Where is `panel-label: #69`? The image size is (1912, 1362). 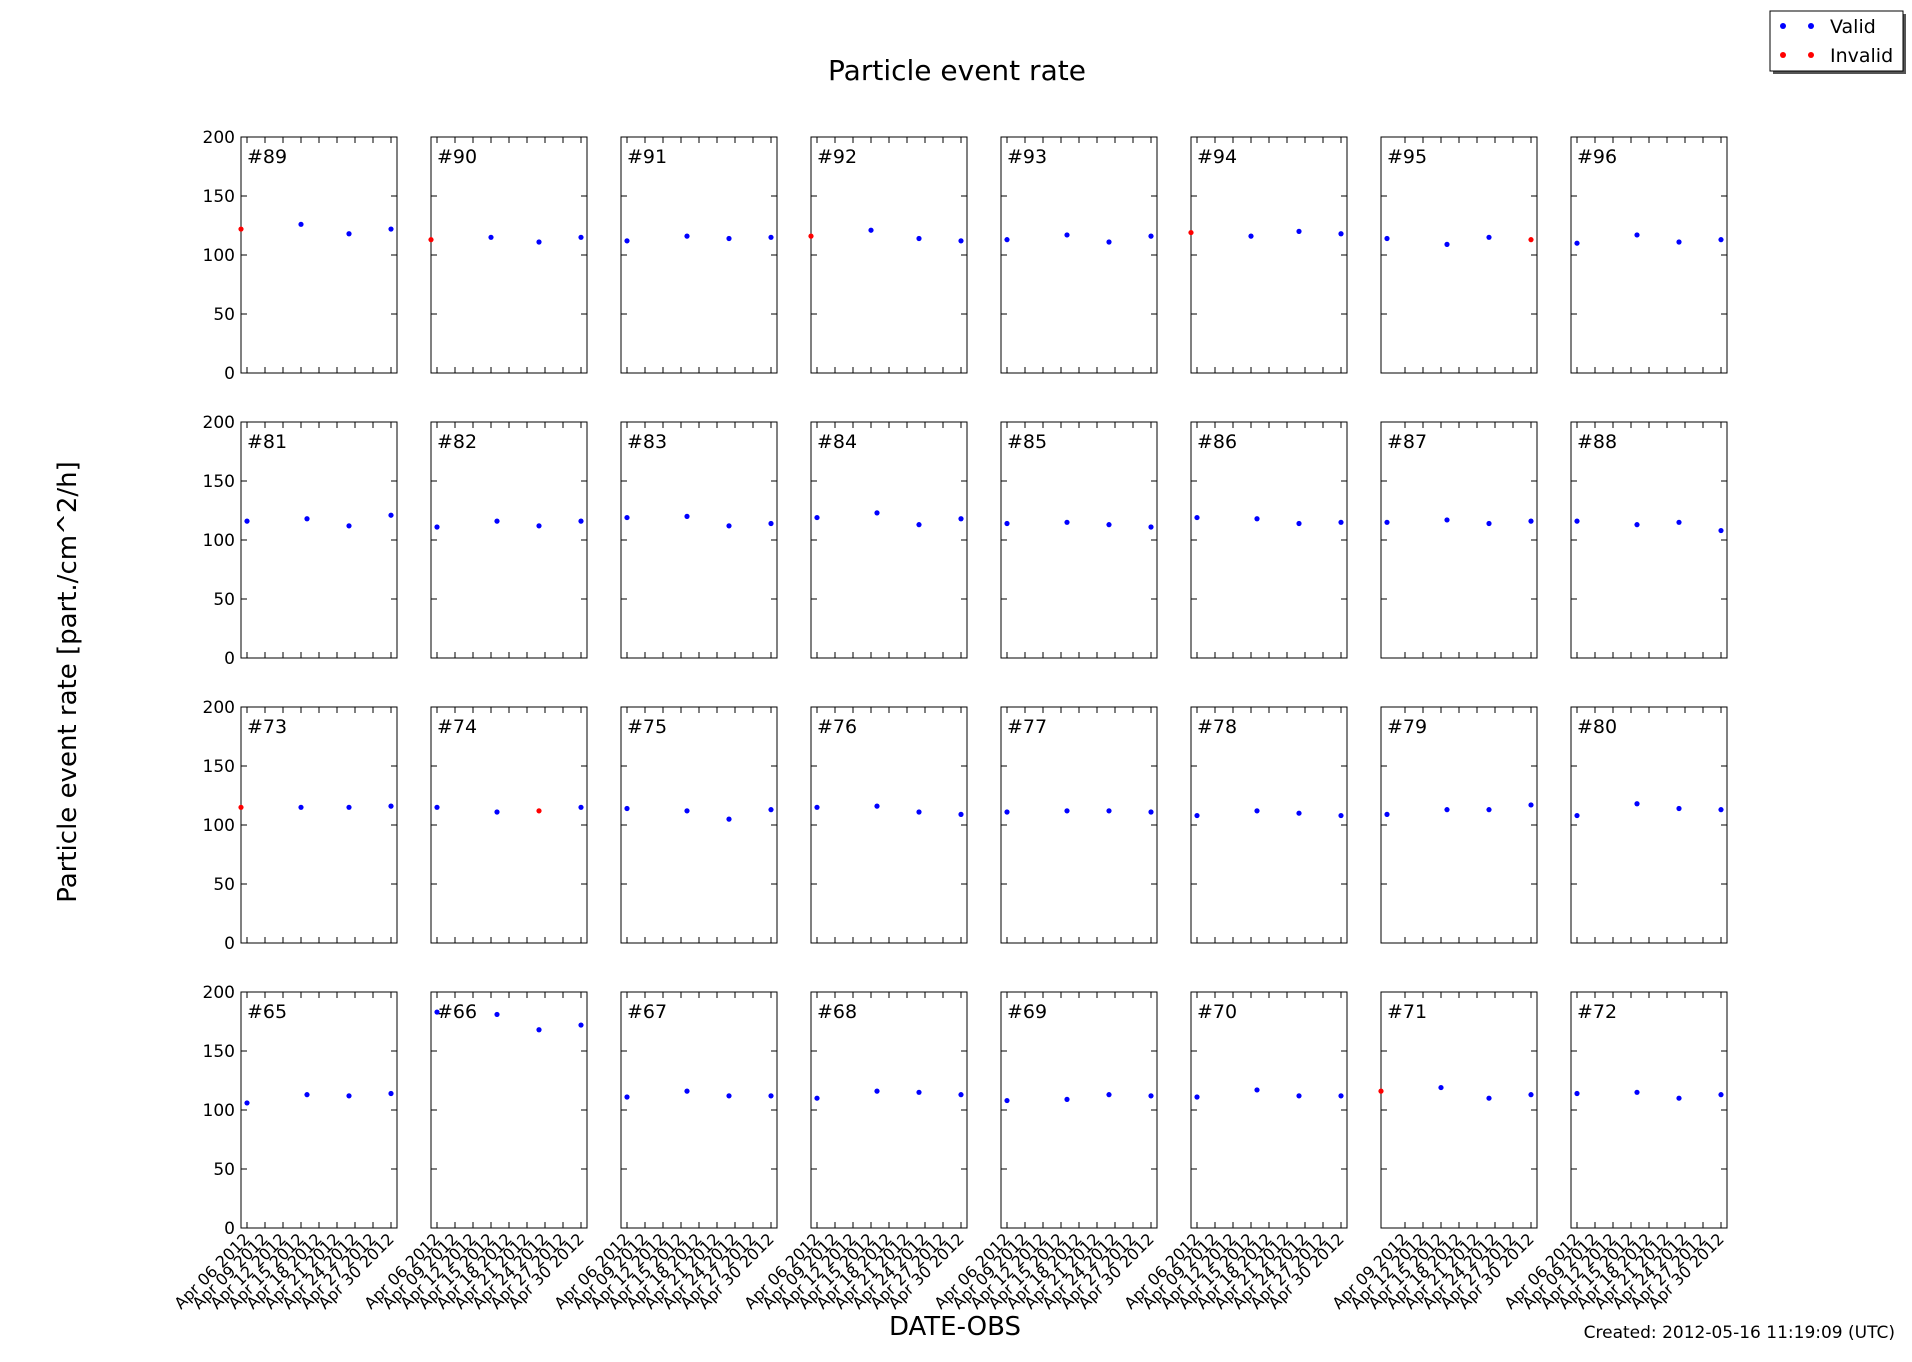 panel-label: #69 is located at coordinates (1027, 1012).